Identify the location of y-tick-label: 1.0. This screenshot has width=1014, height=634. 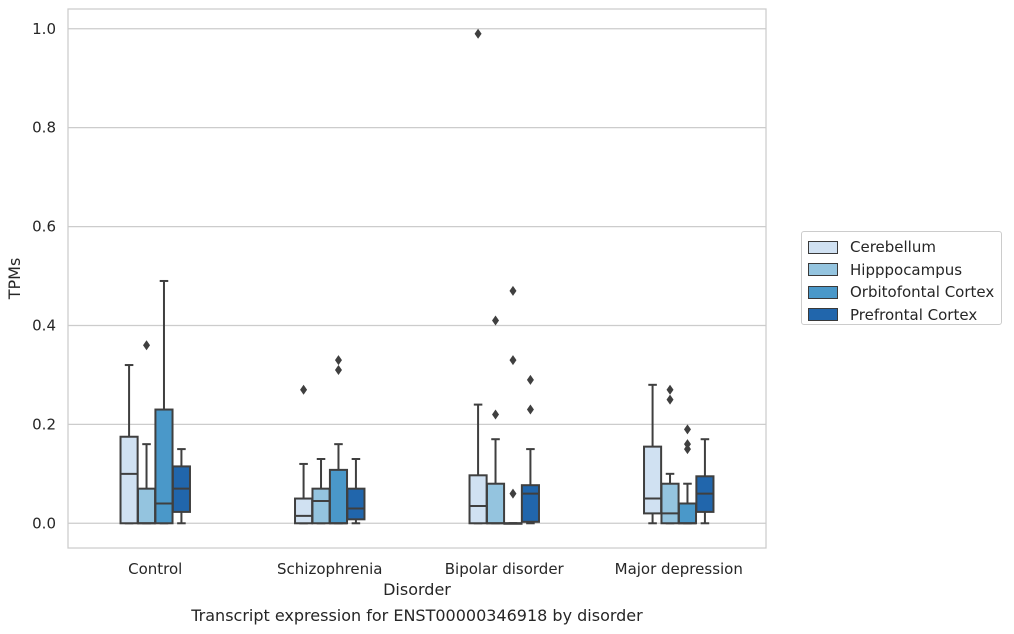
(44, 29).